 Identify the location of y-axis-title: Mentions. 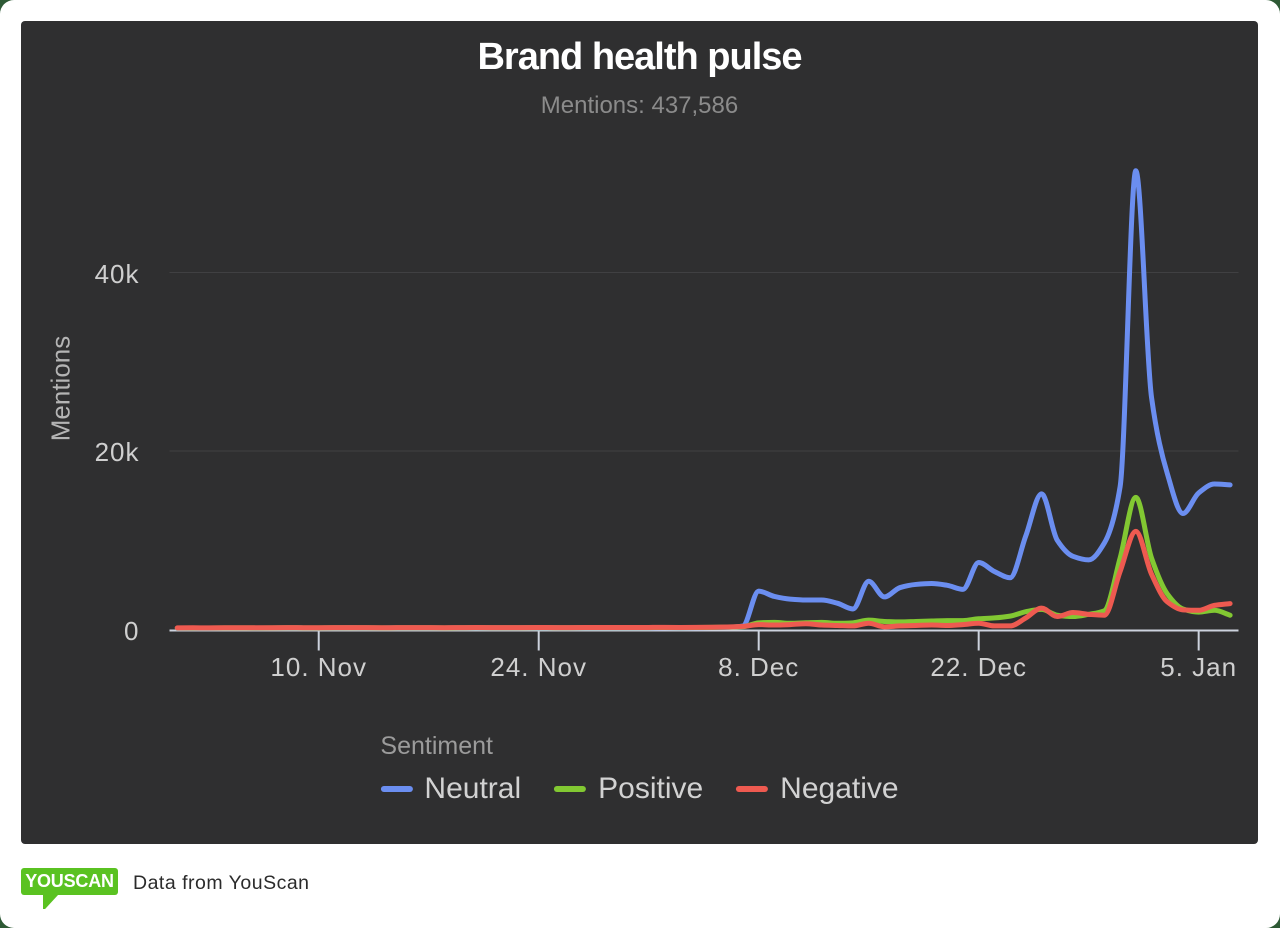
(60, 388).